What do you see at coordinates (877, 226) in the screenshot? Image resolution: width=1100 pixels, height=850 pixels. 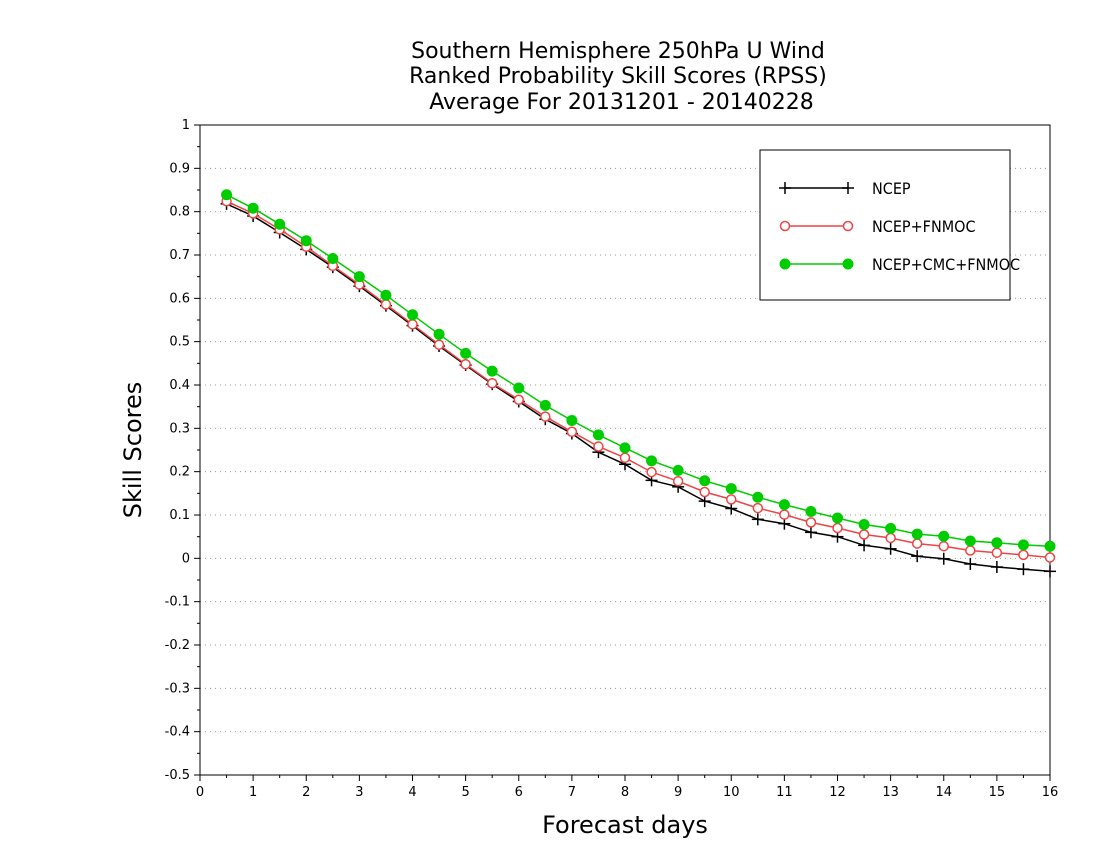 I see `legend-item: NCEP+FNMOC` at bounding box center [877, 226].